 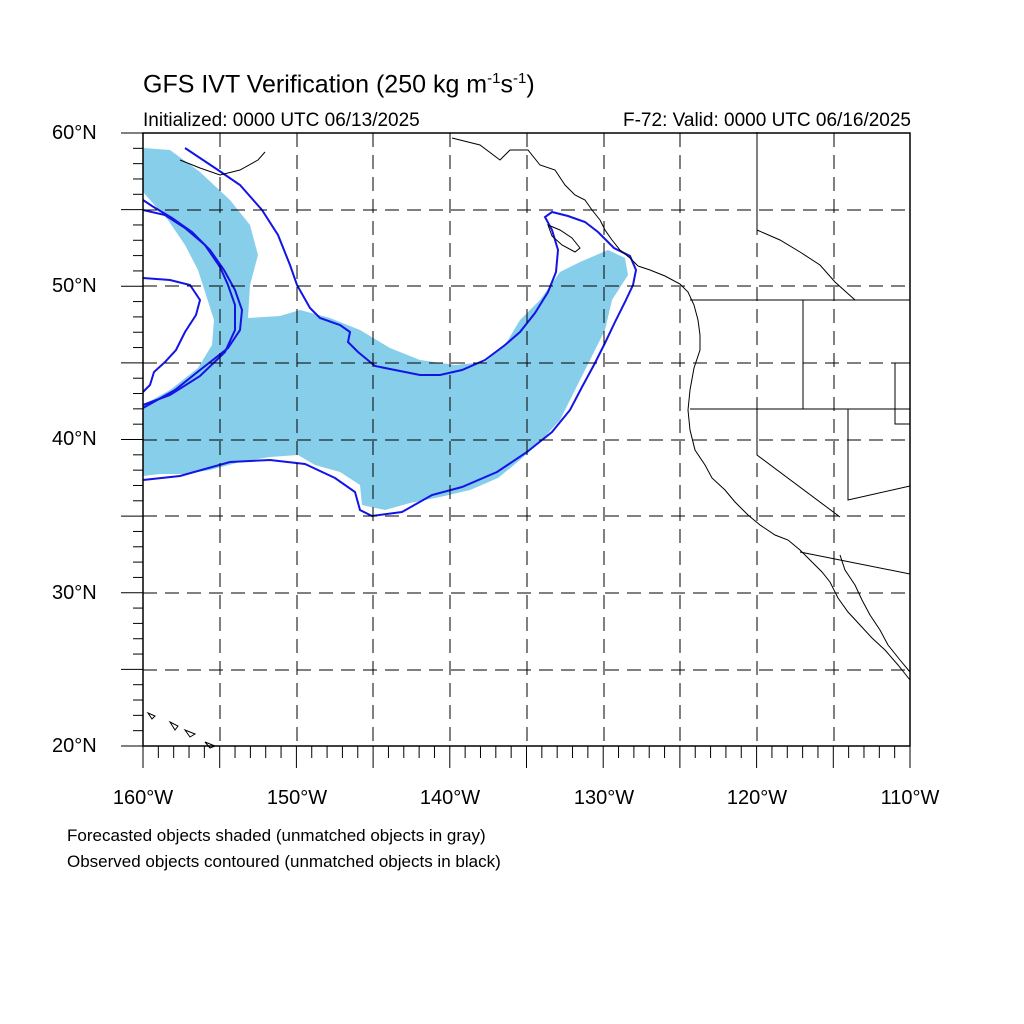 I want to click on lon-label-160w: 160°W, so click(x=143, y=798).